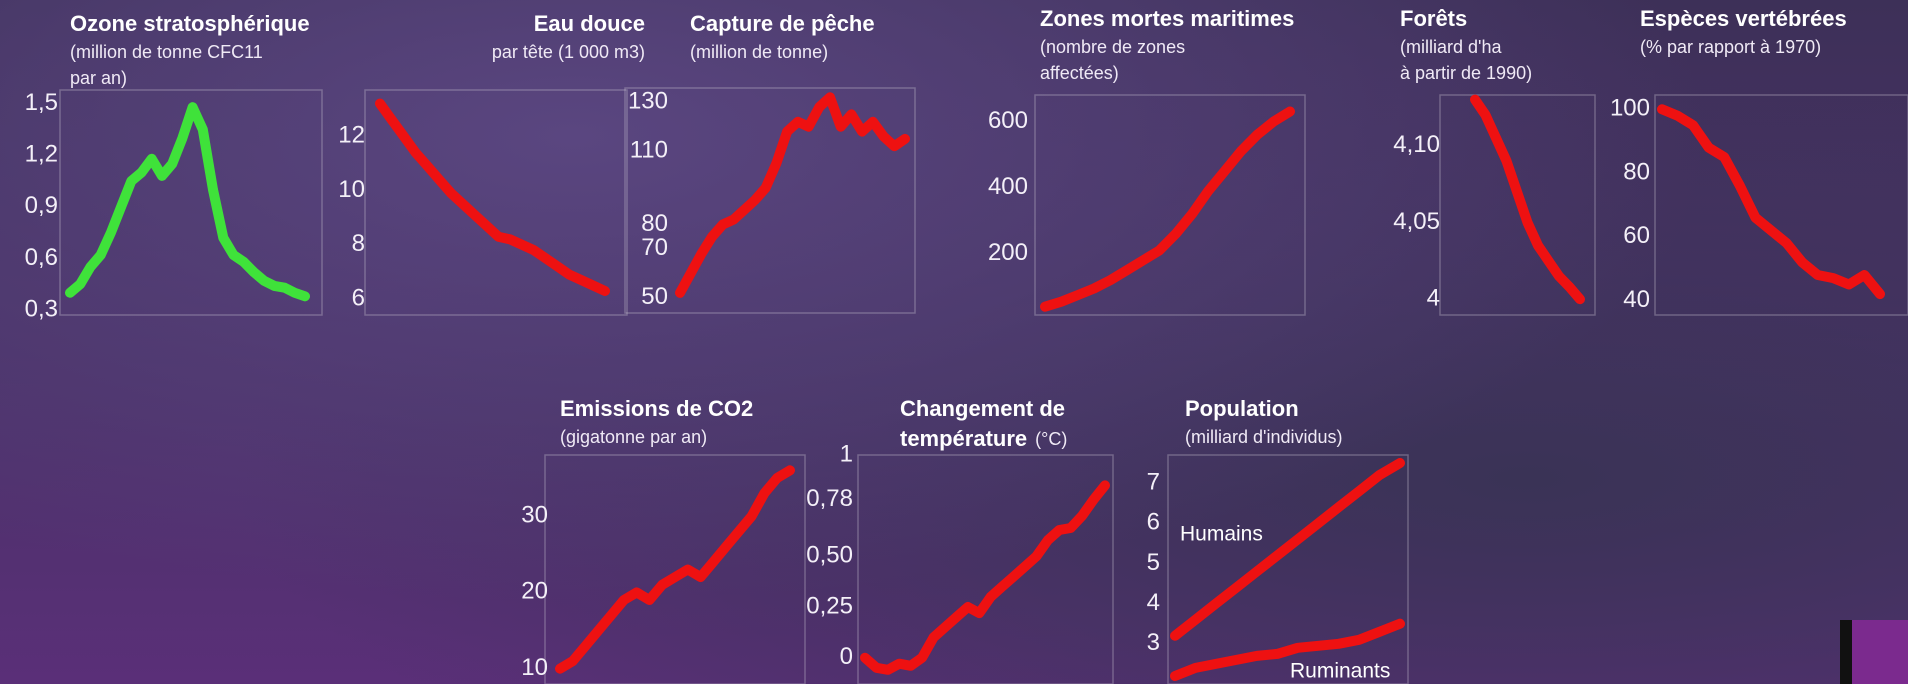 Image resolution: width=1908 pixels, height=684 pixels. What do you see at coordinates (1340, 671) in the screenshot?
I see `series-label: Ruminants` at bounding box center [1340, 671].